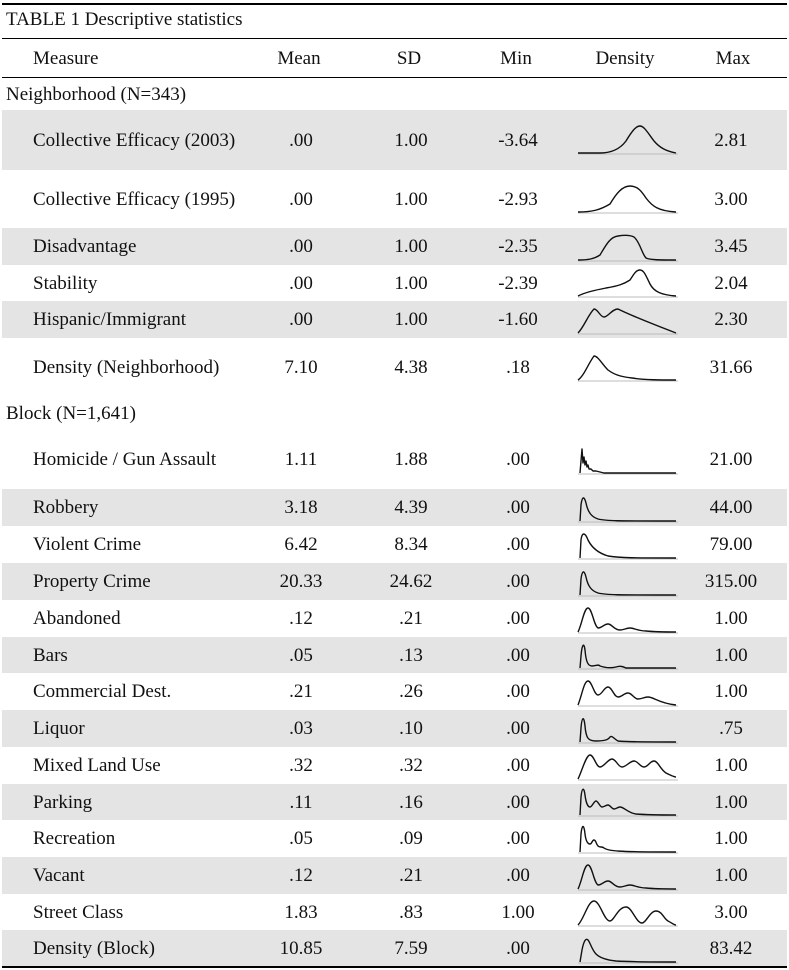  I want to click on measure-cell: Bars, so click(50, 655).